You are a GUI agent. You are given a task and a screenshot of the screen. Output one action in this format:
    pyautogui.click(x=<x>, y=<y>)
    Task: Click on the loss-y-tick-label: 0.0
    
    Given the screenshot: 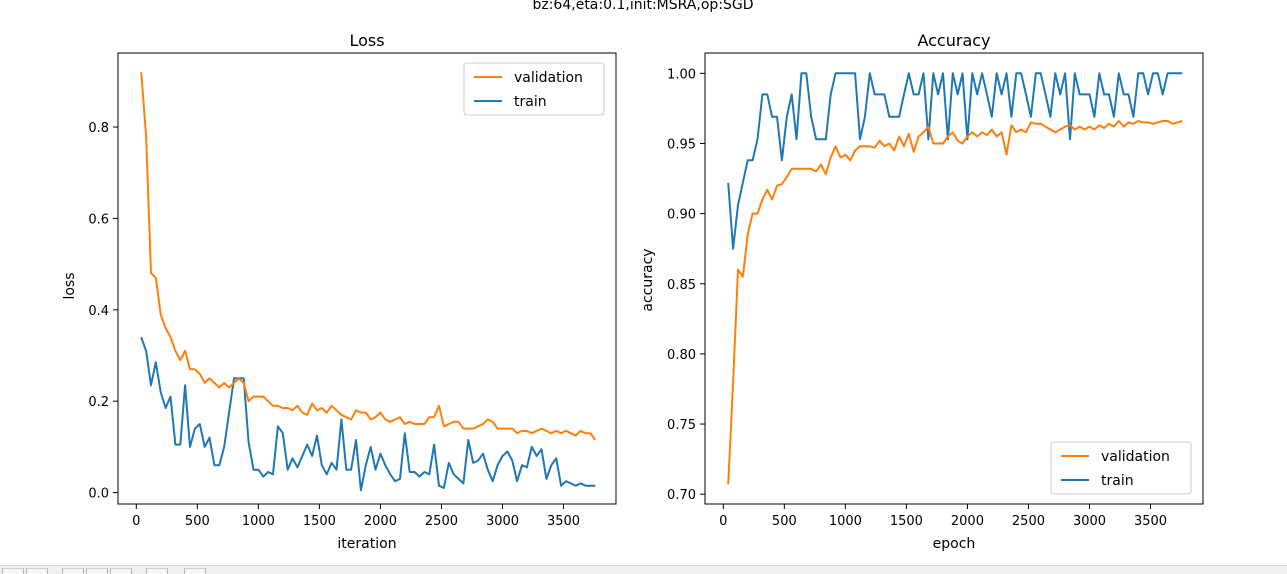 What is the action you would take?
    pyautogui.click(x=98, y=494)
    